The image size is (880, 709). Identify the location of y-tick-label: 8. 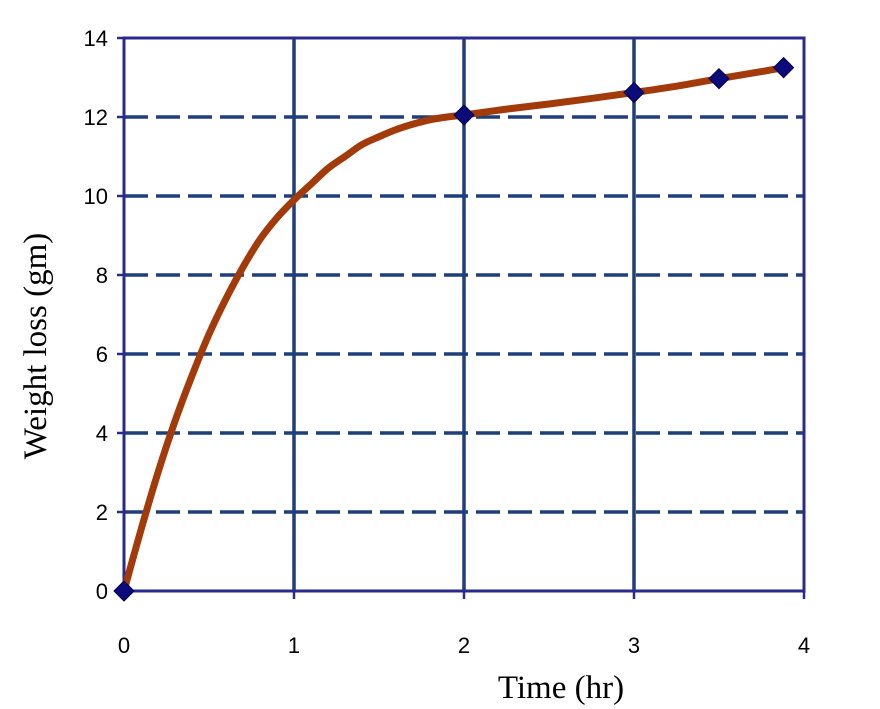
(102, 275).